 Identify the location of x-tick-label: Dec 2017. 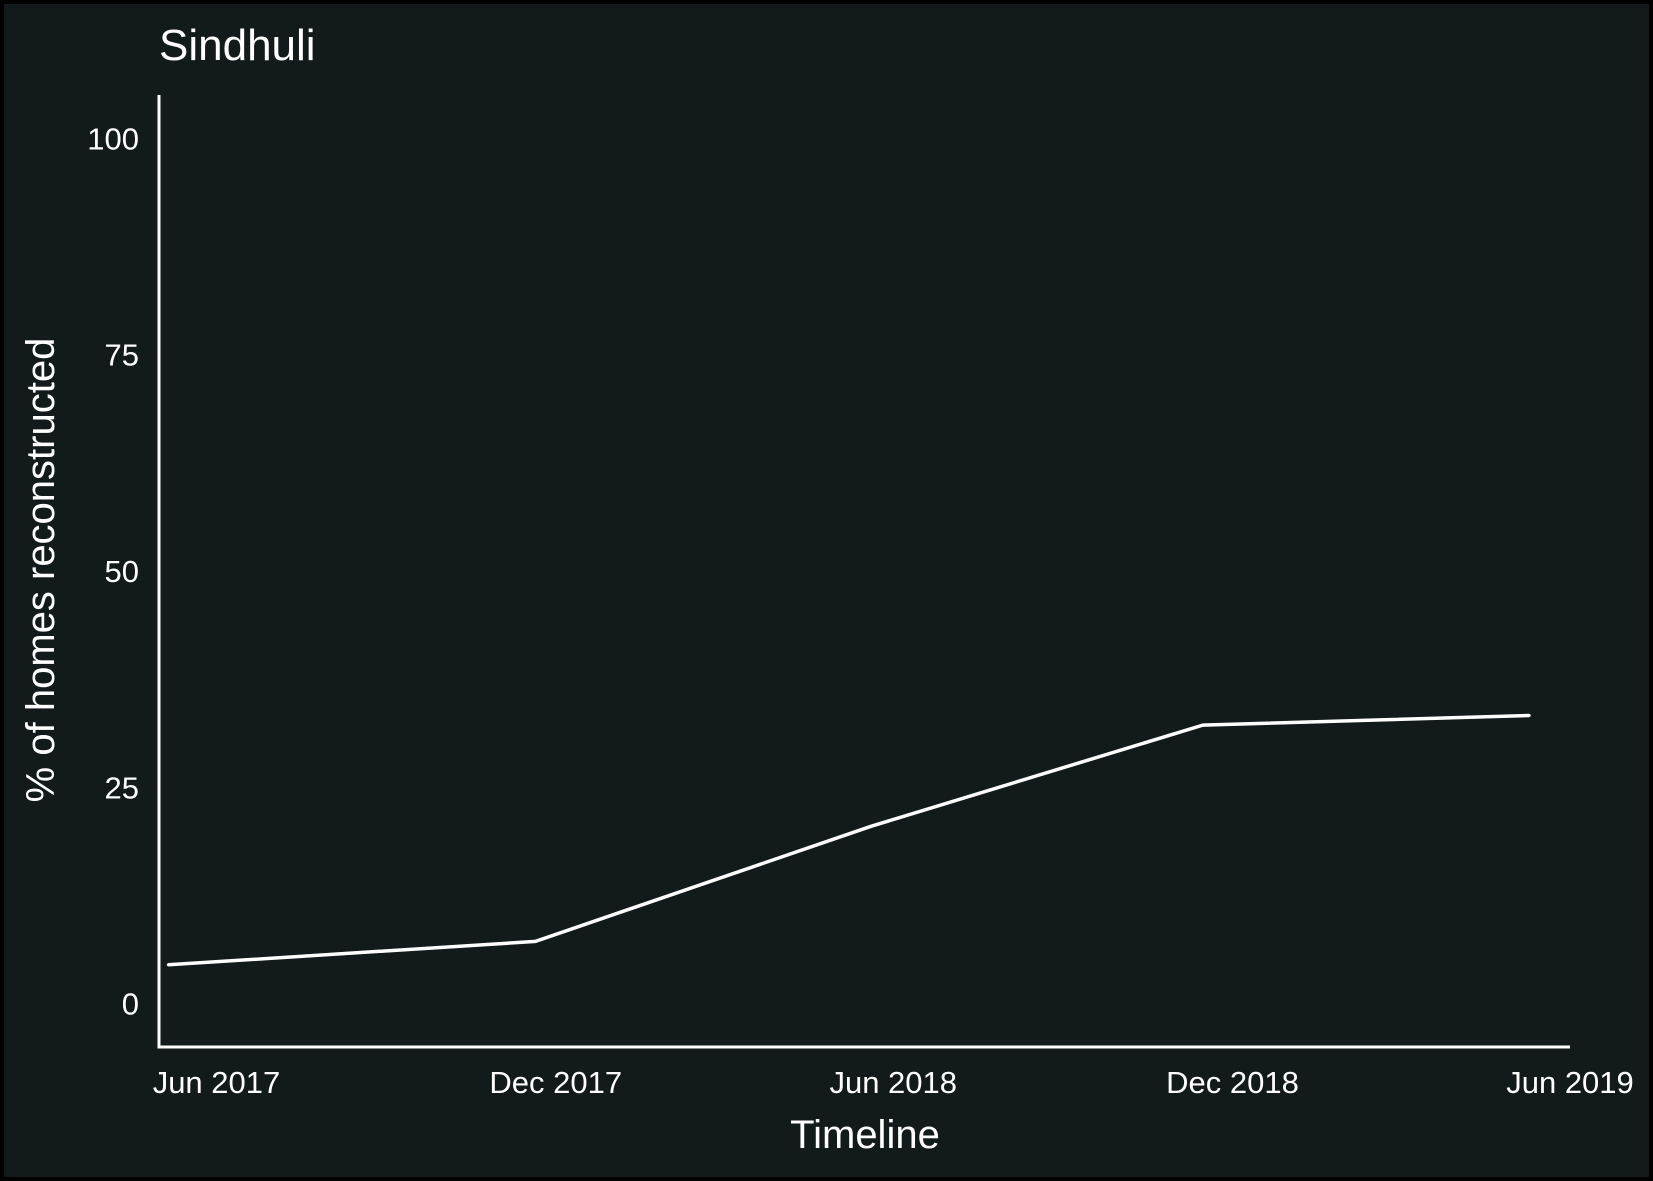
(555, 1082).